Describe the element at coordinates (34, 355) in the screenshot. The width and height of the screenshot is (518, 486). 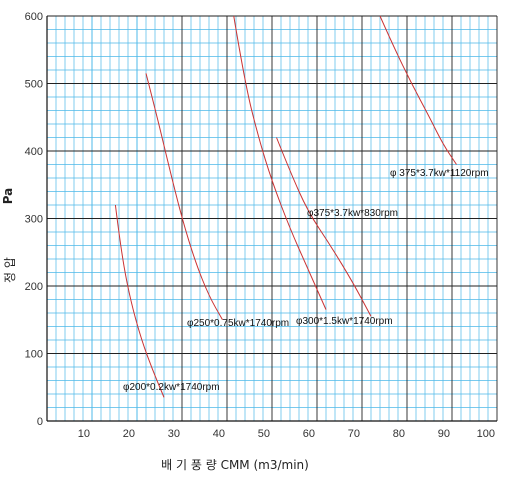
I see `y-tick-label: 100` at that location.